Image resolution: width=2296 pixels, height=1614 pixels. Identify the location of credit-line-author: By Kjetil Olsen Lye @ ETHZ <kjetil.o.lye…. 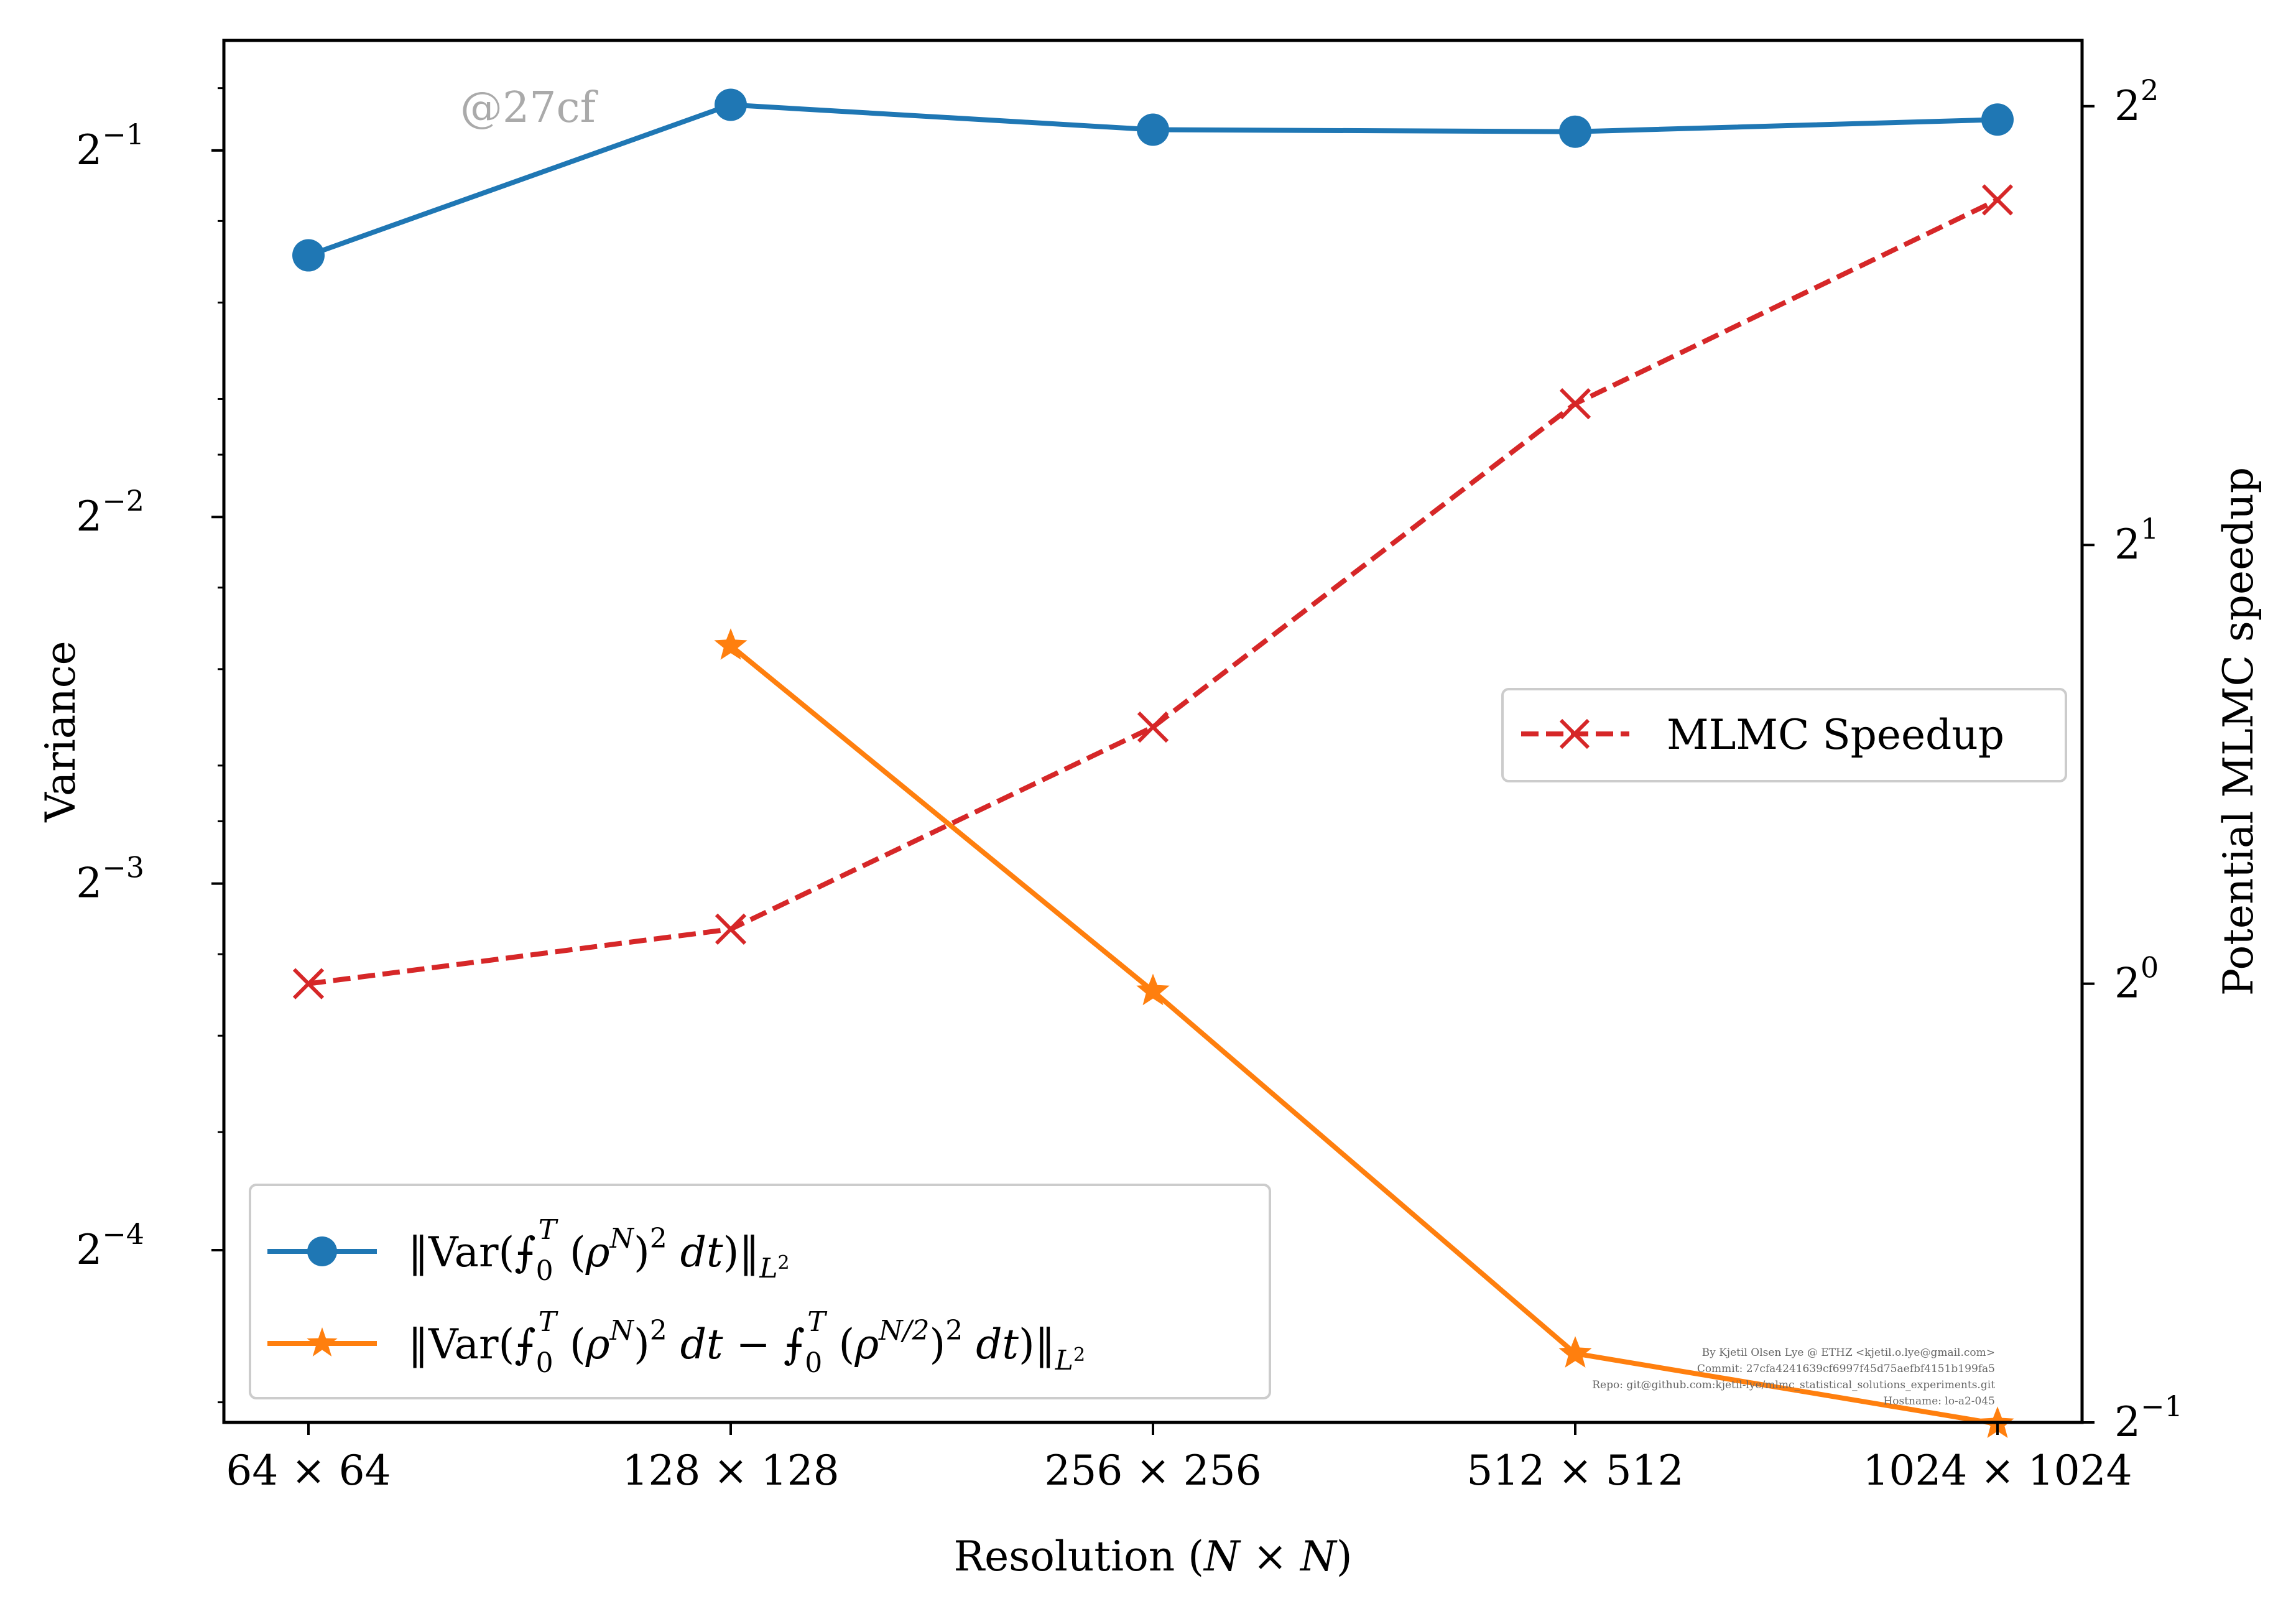
(1848, 1353).